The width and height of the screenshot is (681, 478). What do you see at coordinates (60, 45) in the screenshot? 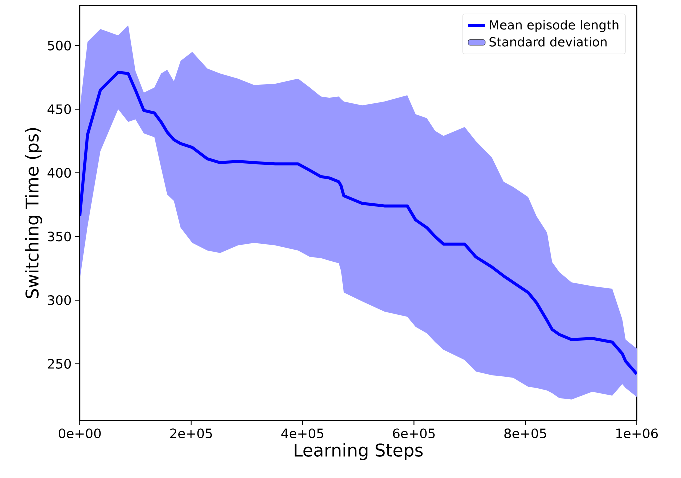
I see `y-tick-label: 500` at bounding box center [60, 45].